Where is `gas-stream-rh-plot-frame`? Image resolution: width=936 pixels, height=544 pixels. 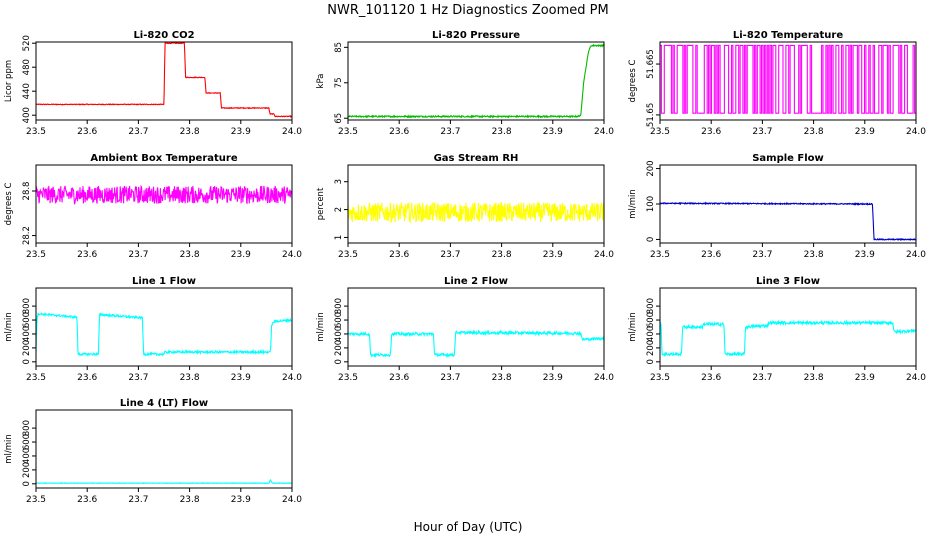 gas-stream-rh-plot-frame is located at coordinates (476, 204).